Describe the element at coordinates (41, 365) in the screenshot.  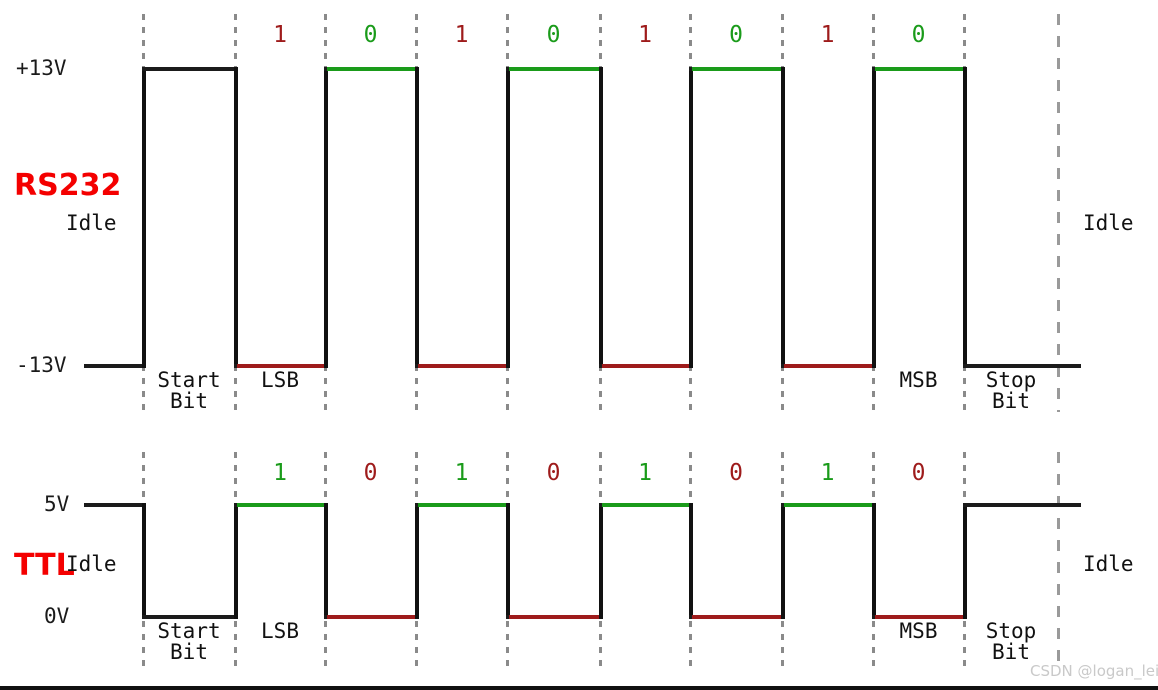
I see `rs232-low-voltage-label: -13V` at that location.